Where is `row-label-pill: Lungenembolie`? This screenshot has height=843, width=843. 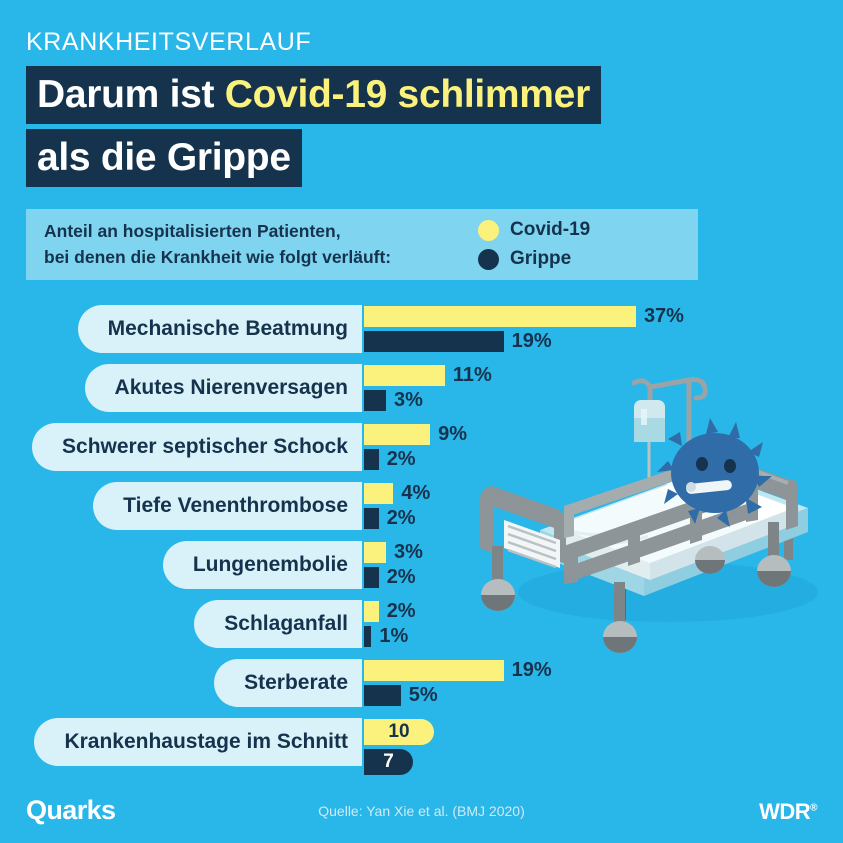
row-label-pill: Lungenembolie is located at coordinates (262, 565).